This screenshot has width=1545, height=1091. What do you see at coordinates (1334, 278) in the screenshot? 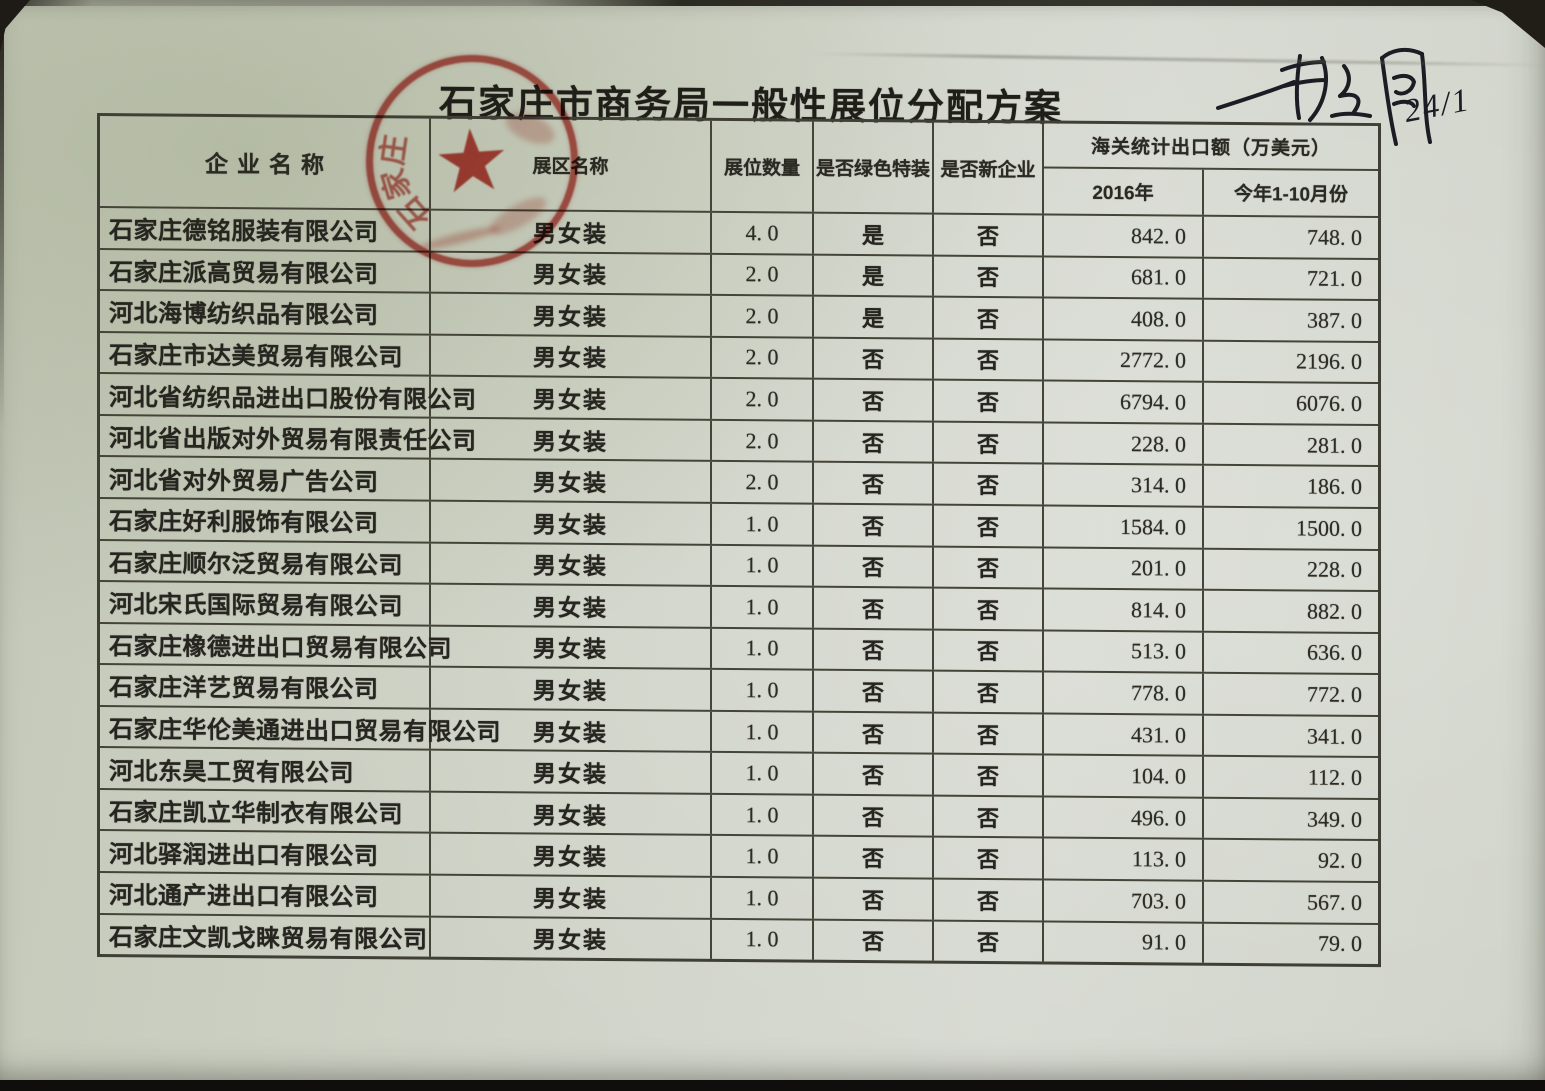
I see `export-ytd-cell: 721. 0` at bounding box center [1334, 278].